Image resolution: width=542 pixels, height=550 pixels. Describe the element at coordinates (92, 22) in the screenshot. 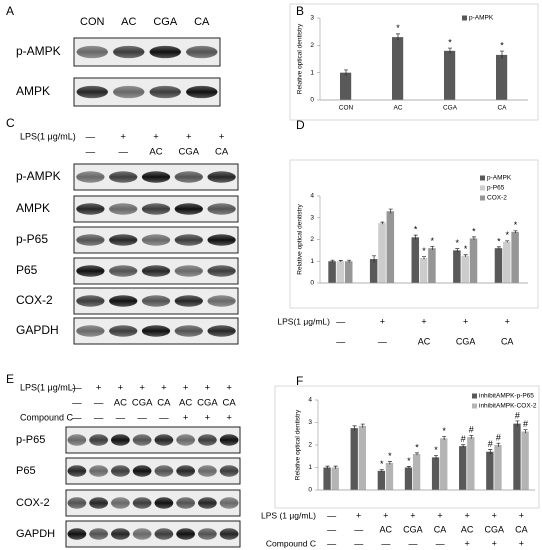

I see `lane-label: CON` at that location.